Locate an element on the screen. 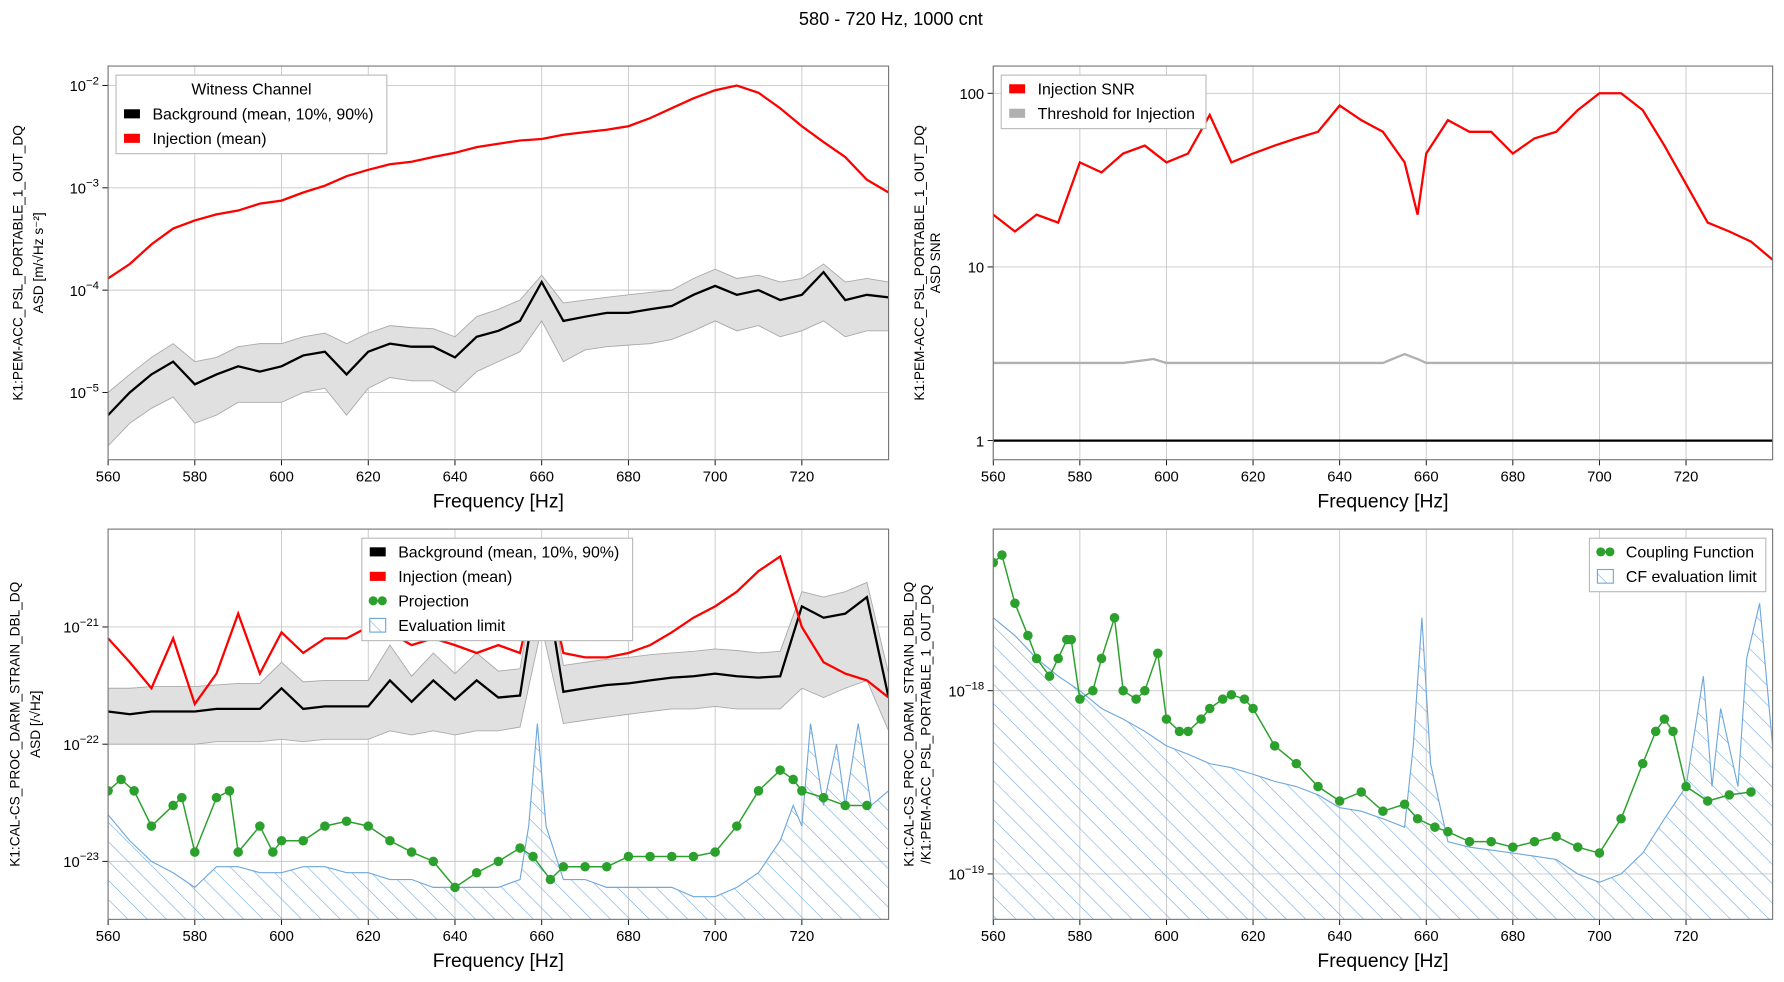 The height and width of the screenshot is (982, 1784). y-tick-label: 10⁻² is located at coordinates (84, 85).